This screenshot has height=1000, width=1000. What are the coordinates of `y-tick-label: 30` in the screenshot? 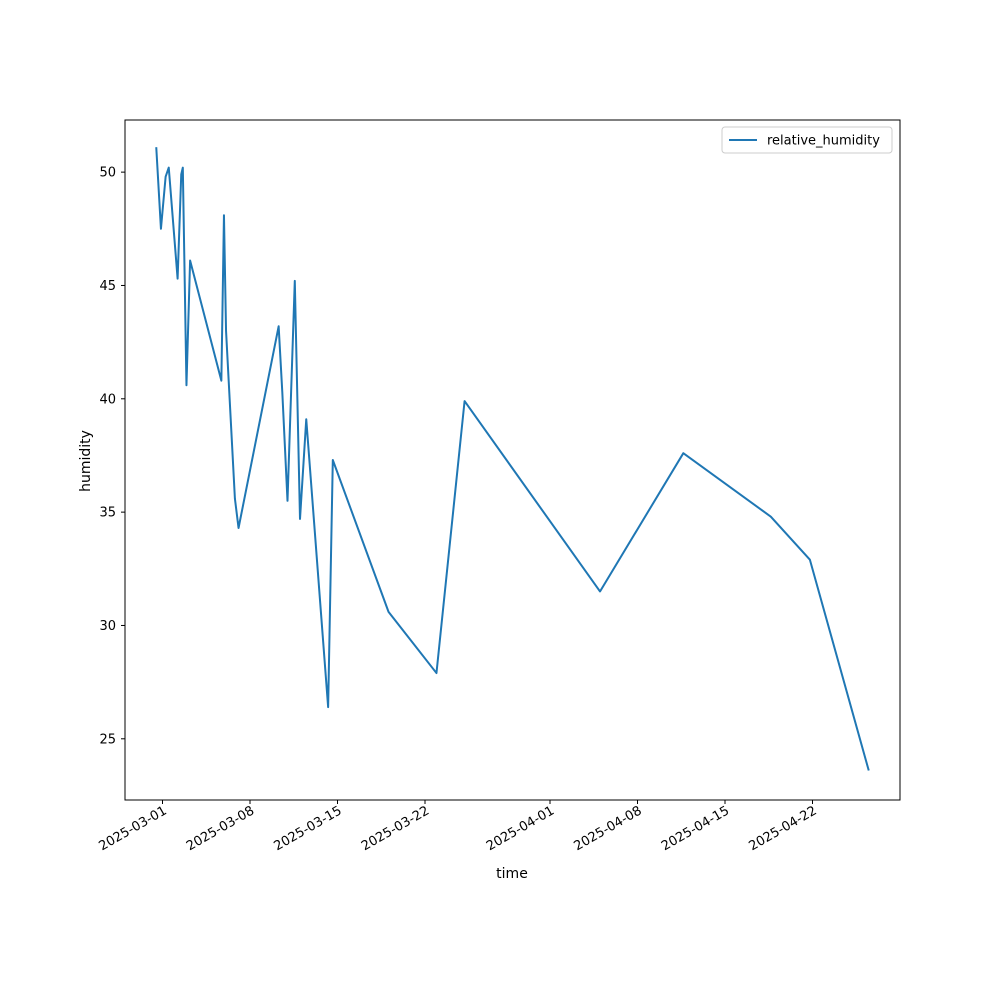 It's located at (107, 626).